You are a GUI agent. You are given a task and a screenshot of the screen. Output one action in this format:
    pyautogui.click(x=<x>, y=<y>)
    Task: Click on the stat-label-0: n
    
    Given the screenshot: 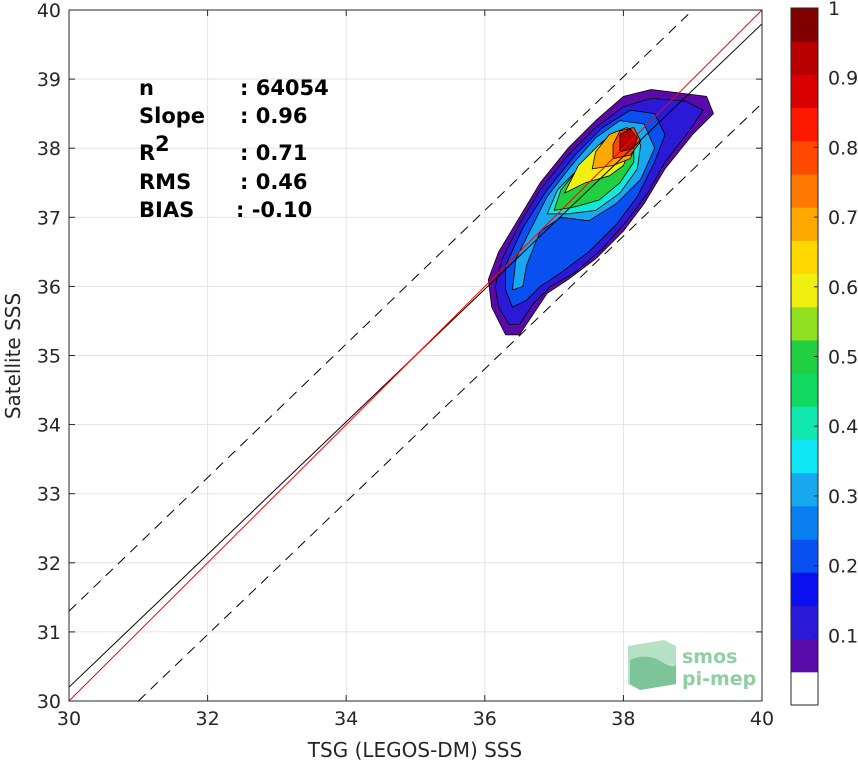 What is the action you would take?
    pyautogui.click(x=146, y=88)
    